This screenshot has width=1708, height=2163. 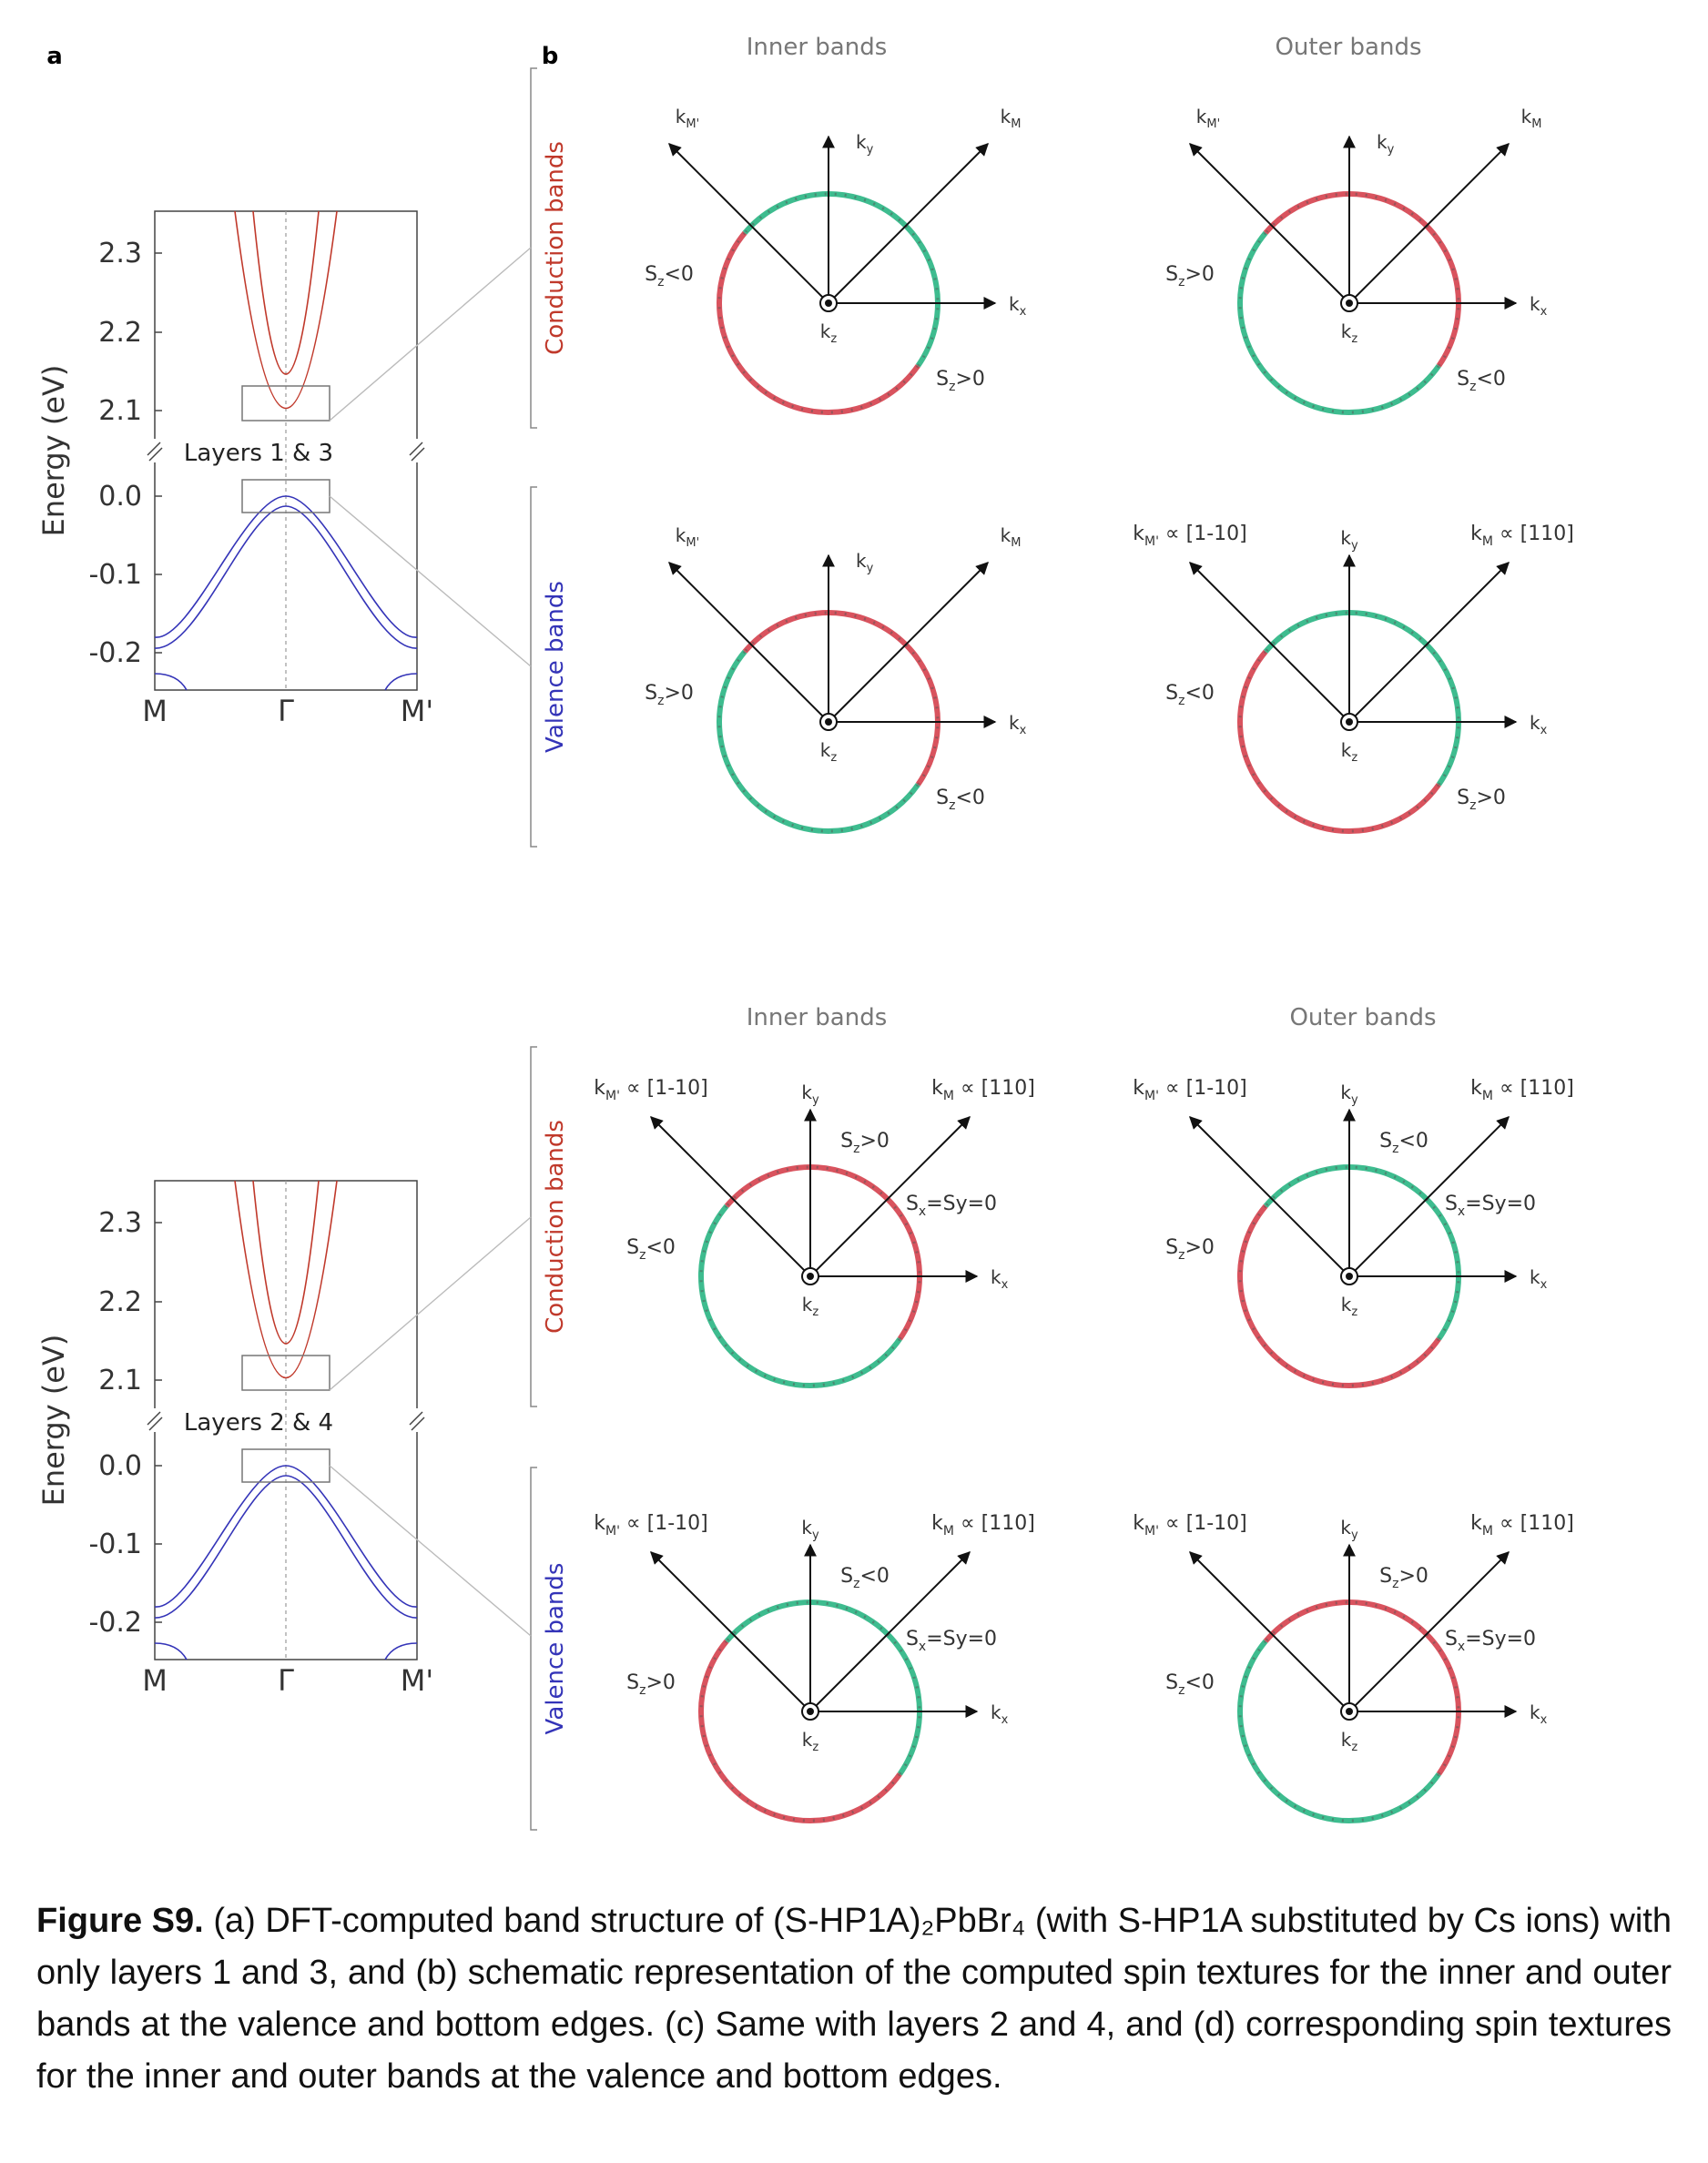 What do you see at coordinates (286, 403) in the screenshot?
I see `zoom-box-conduction` at bounding box center [286, 403].